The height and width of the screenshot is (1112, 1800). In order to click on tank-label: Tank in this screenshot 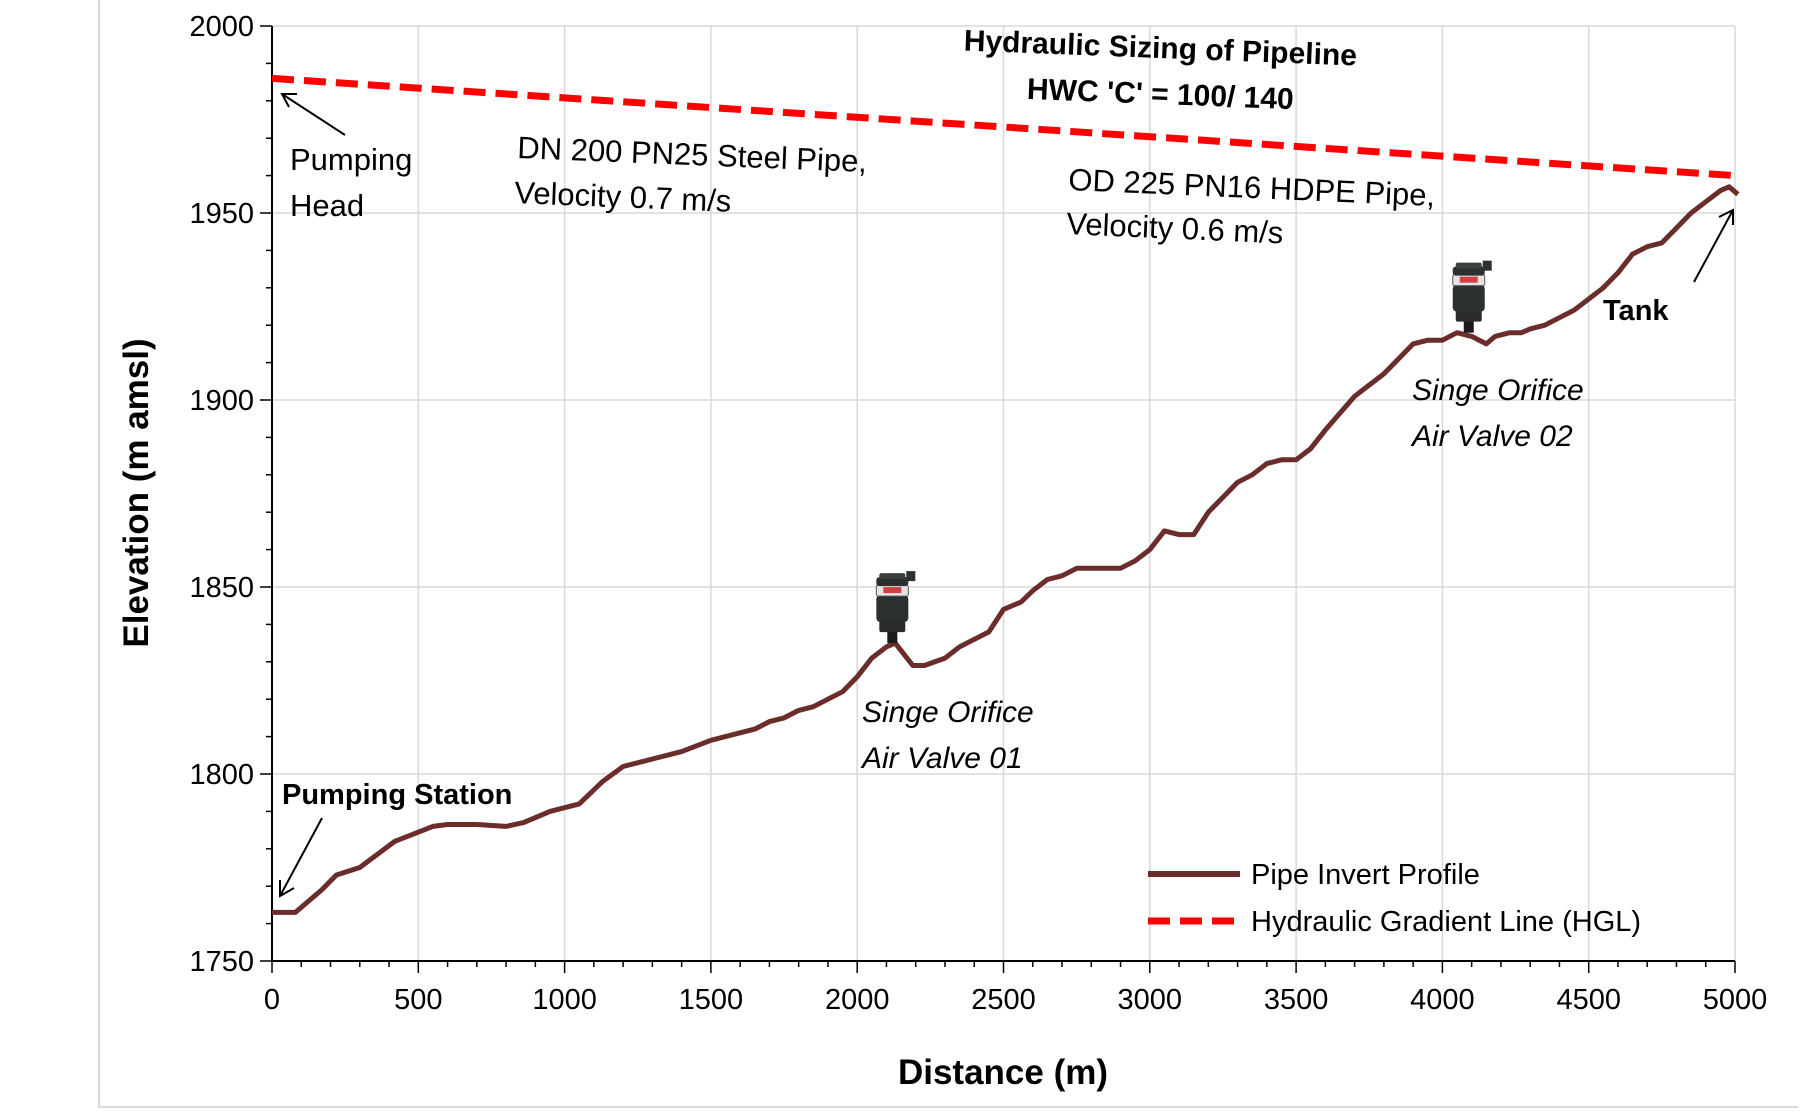, I will do `click(1636, 311)`.